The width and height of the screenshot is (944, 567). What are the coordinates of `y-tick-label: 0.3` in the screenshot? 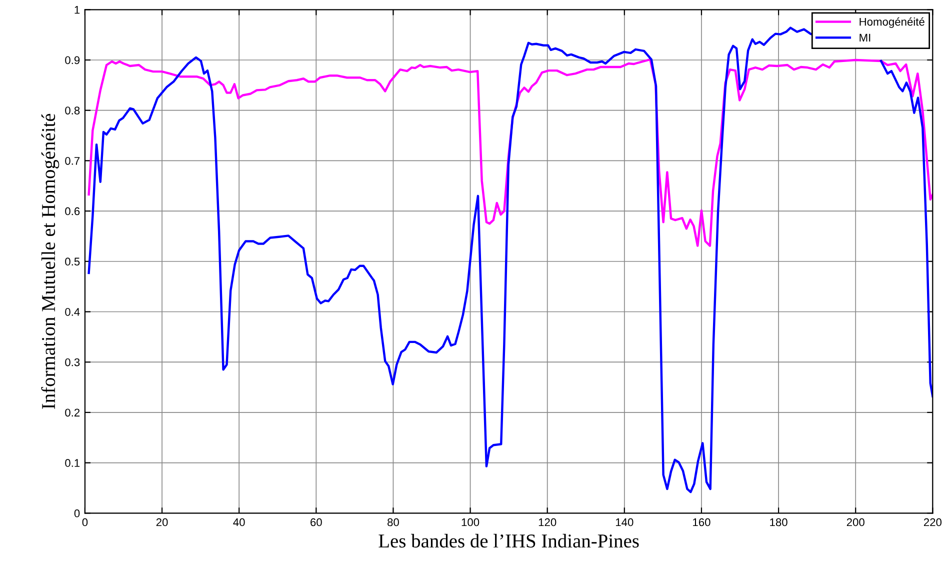 It's located at (72, 362).